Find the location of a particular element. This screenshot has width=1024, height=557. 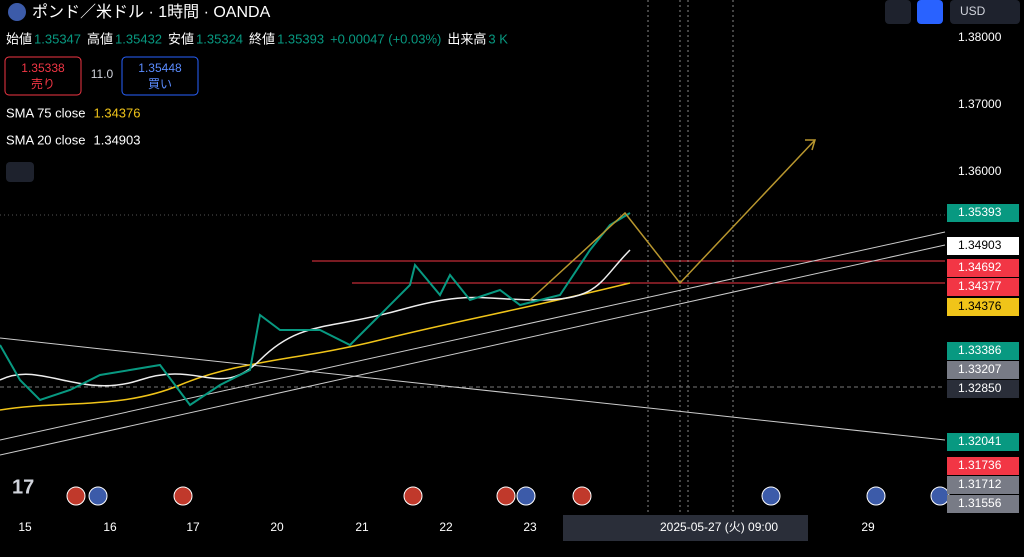

price-badge-text: 1.34692 is located at coordinates (980, 267).